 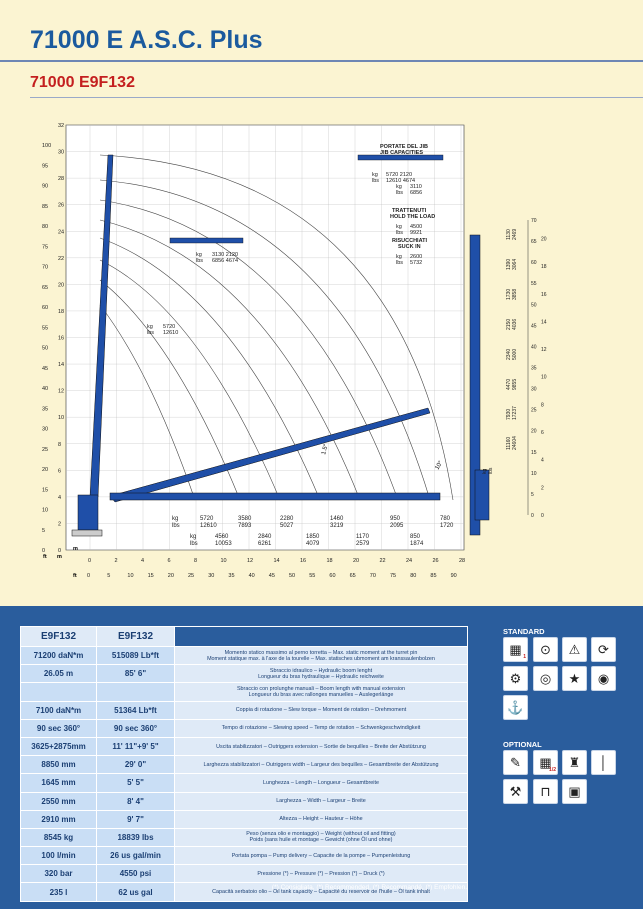 I want to click on spec-metric: 2550 mm, so click(x=58, y=801).